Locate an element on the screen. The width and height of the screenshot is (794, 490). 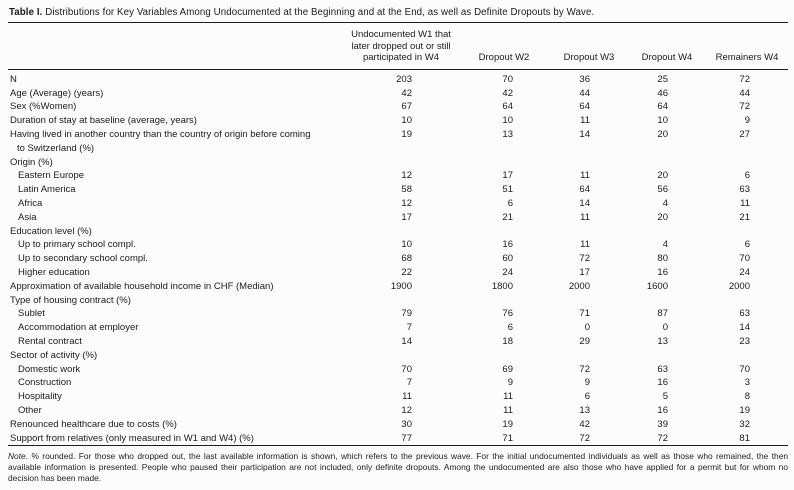
table-number: Table I. is located at coordinates (26, 12).